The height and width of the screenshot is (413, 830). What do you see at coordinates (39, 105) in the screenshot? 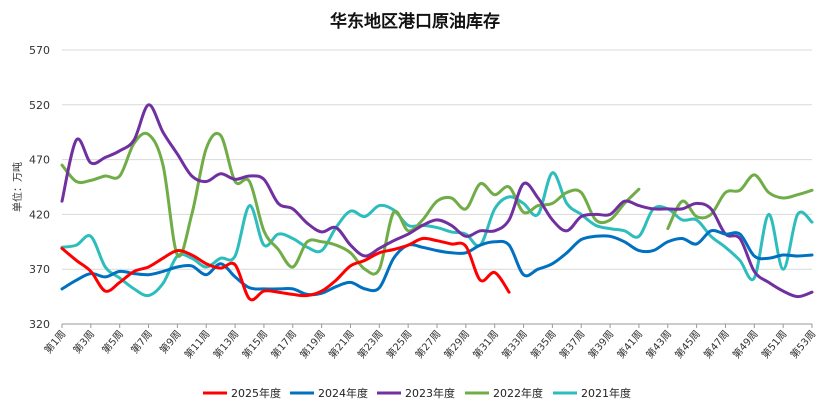
I see `y-tick-label: 520` at bounding box center [39, 105].